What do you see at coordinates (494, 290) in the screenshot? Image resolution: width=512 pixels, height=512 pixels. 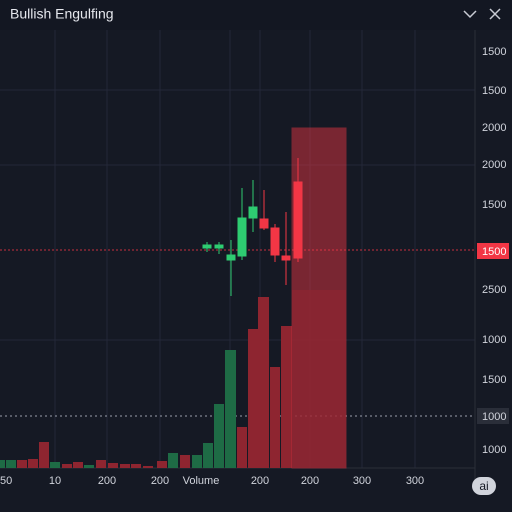 I see `price-label: 2500` at bounding box center [494, 290].